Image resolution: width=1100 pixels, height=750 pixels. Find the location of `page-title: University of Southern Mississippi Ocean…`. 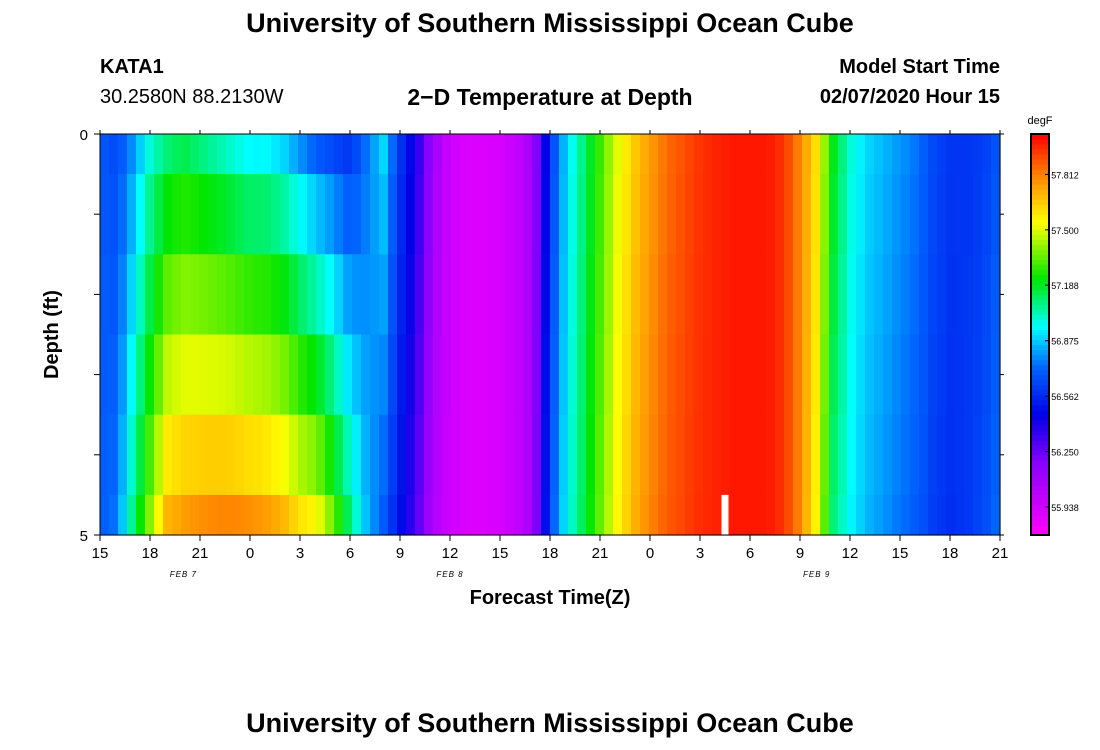

page-title: University of Southern Mississippi Ocean… is located at coordinates (550, 23).